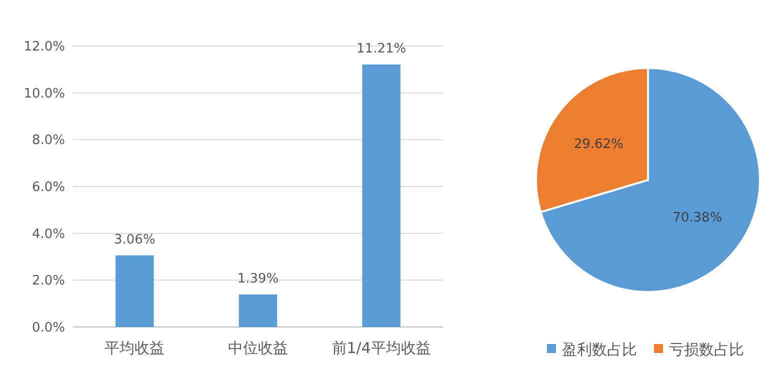 The height and width of the screenshot is (370, 780). Describe the element at coordinates (44, 47) in the screenshot. I see `y-tick-label: 12.0%` at that location.